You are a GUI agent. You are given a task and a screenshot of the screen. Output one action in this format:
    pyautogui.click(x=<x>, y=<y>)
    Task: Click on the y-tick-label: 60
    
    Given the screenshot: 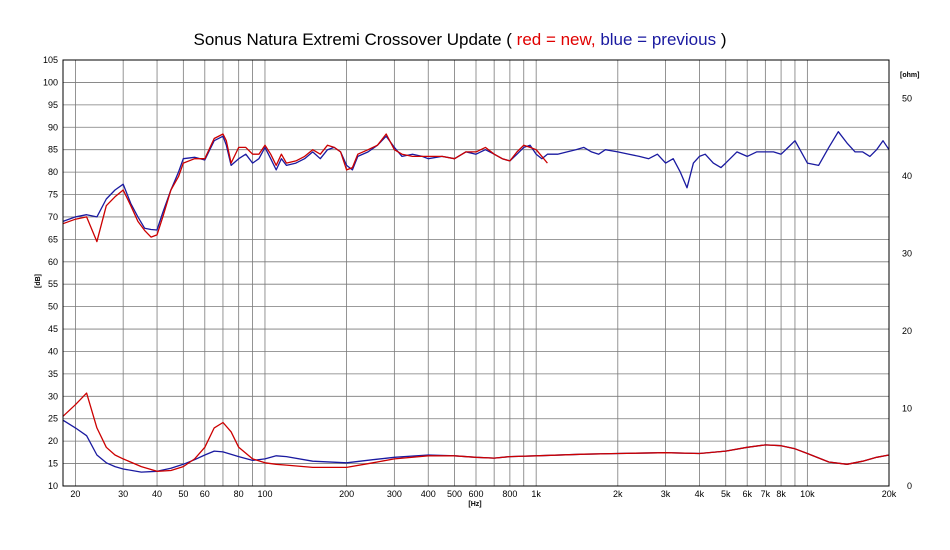 What is the action you would take?
    pyautogui.click(x=53, y=262)
    